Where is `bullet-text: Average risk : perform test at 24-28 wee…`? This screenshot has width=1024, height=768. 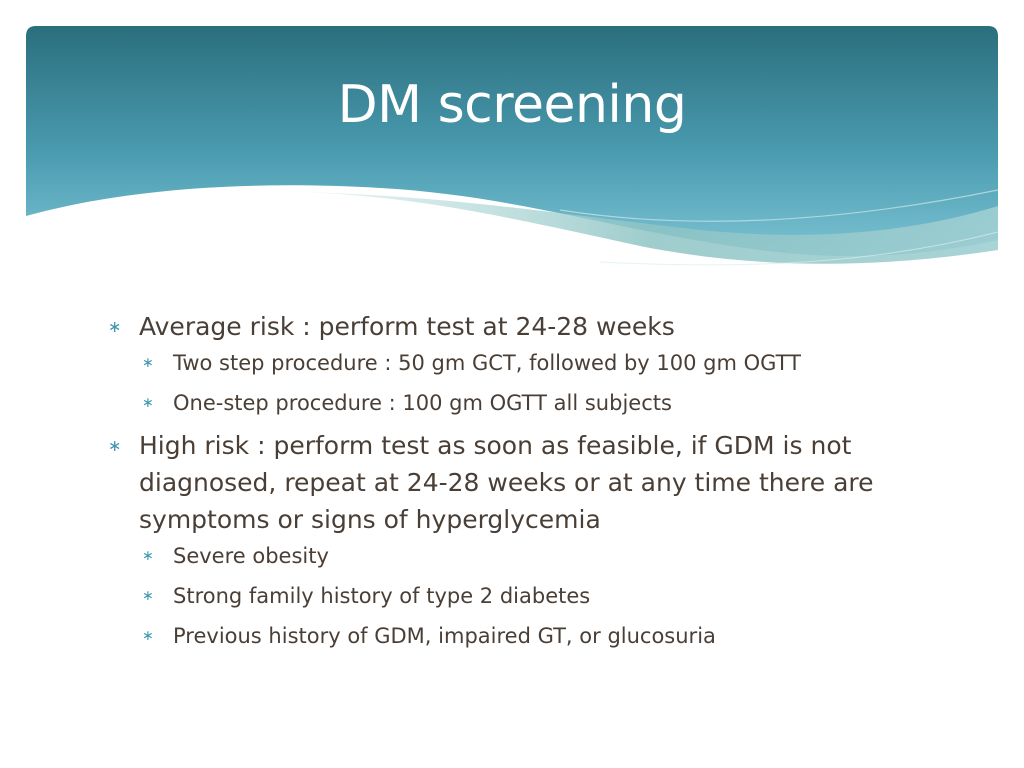 bullet-text: Average risk : perform test at 24-28 wee… is located at coordinates (407, 326).